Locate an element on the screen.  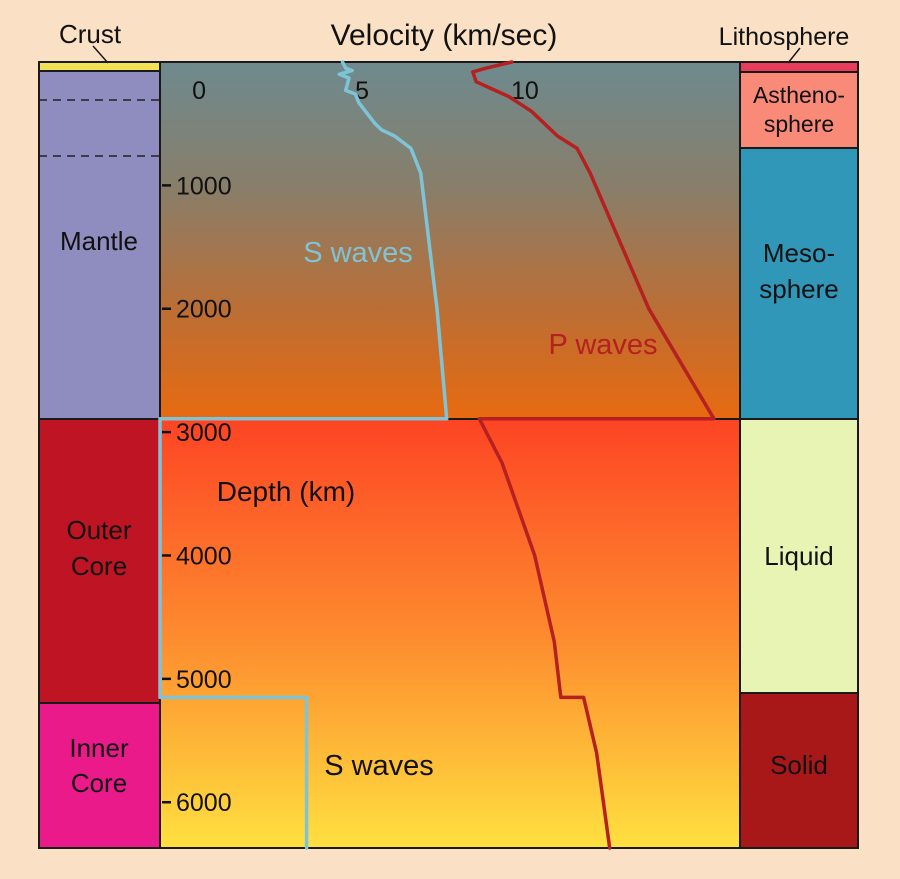
liquid-column is located at coordinates (799, 556).